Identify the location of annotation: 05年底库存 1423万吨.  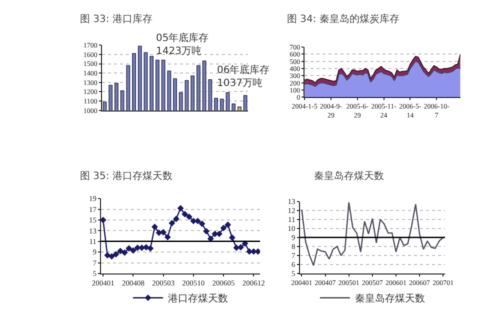
(182, 44).